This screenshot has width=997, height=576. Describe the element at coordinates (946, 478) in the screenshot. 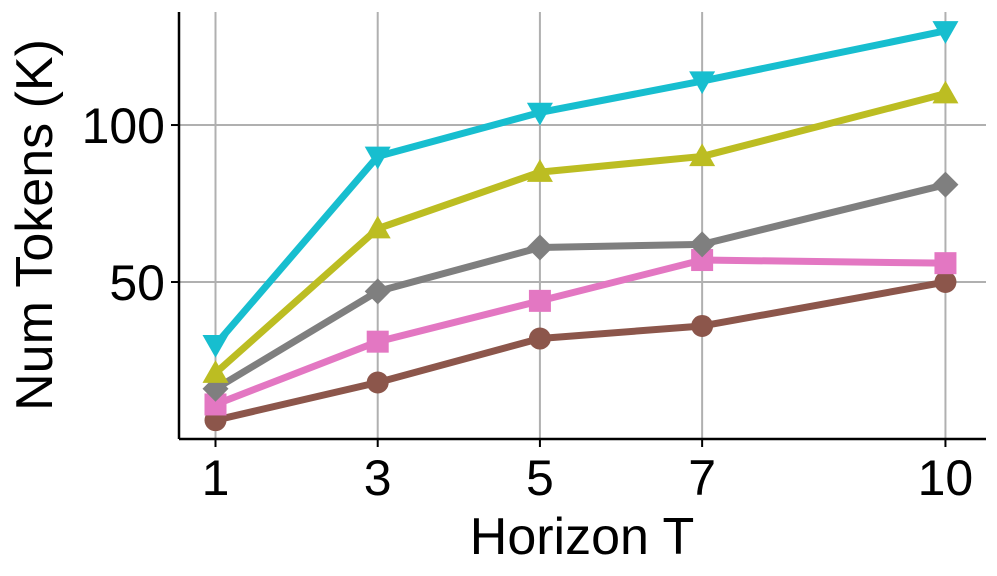

I see `x-tick-label: 10` at that location.